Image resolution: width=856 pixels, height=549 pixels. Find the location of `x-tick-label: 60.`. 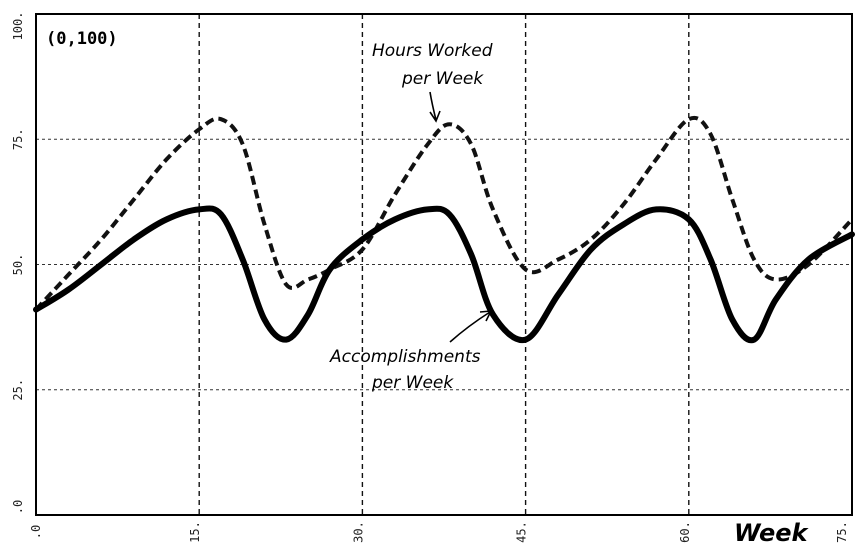

x-tick-label: 60. is located at coordinates (685, 532).